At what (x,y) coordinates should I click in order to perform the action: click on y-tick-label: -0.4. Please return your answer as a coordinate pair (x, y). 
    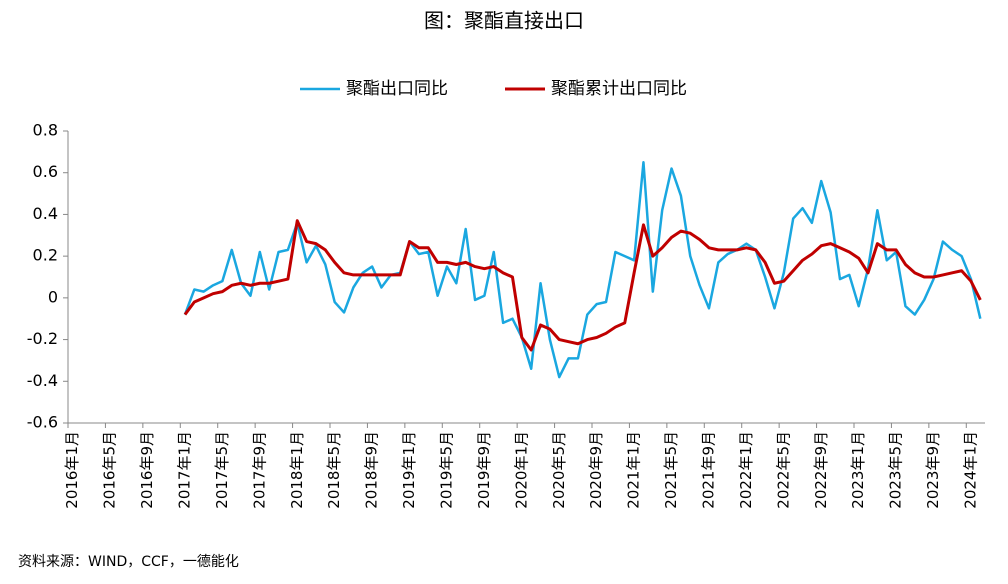
    Looking at the image, I should click on (42, 380).